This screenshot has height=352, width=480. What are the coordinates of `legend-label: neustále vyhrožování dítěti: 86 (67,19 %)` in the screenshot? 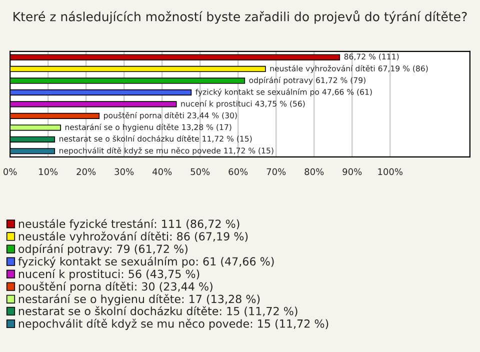 It's located at (133, 237).